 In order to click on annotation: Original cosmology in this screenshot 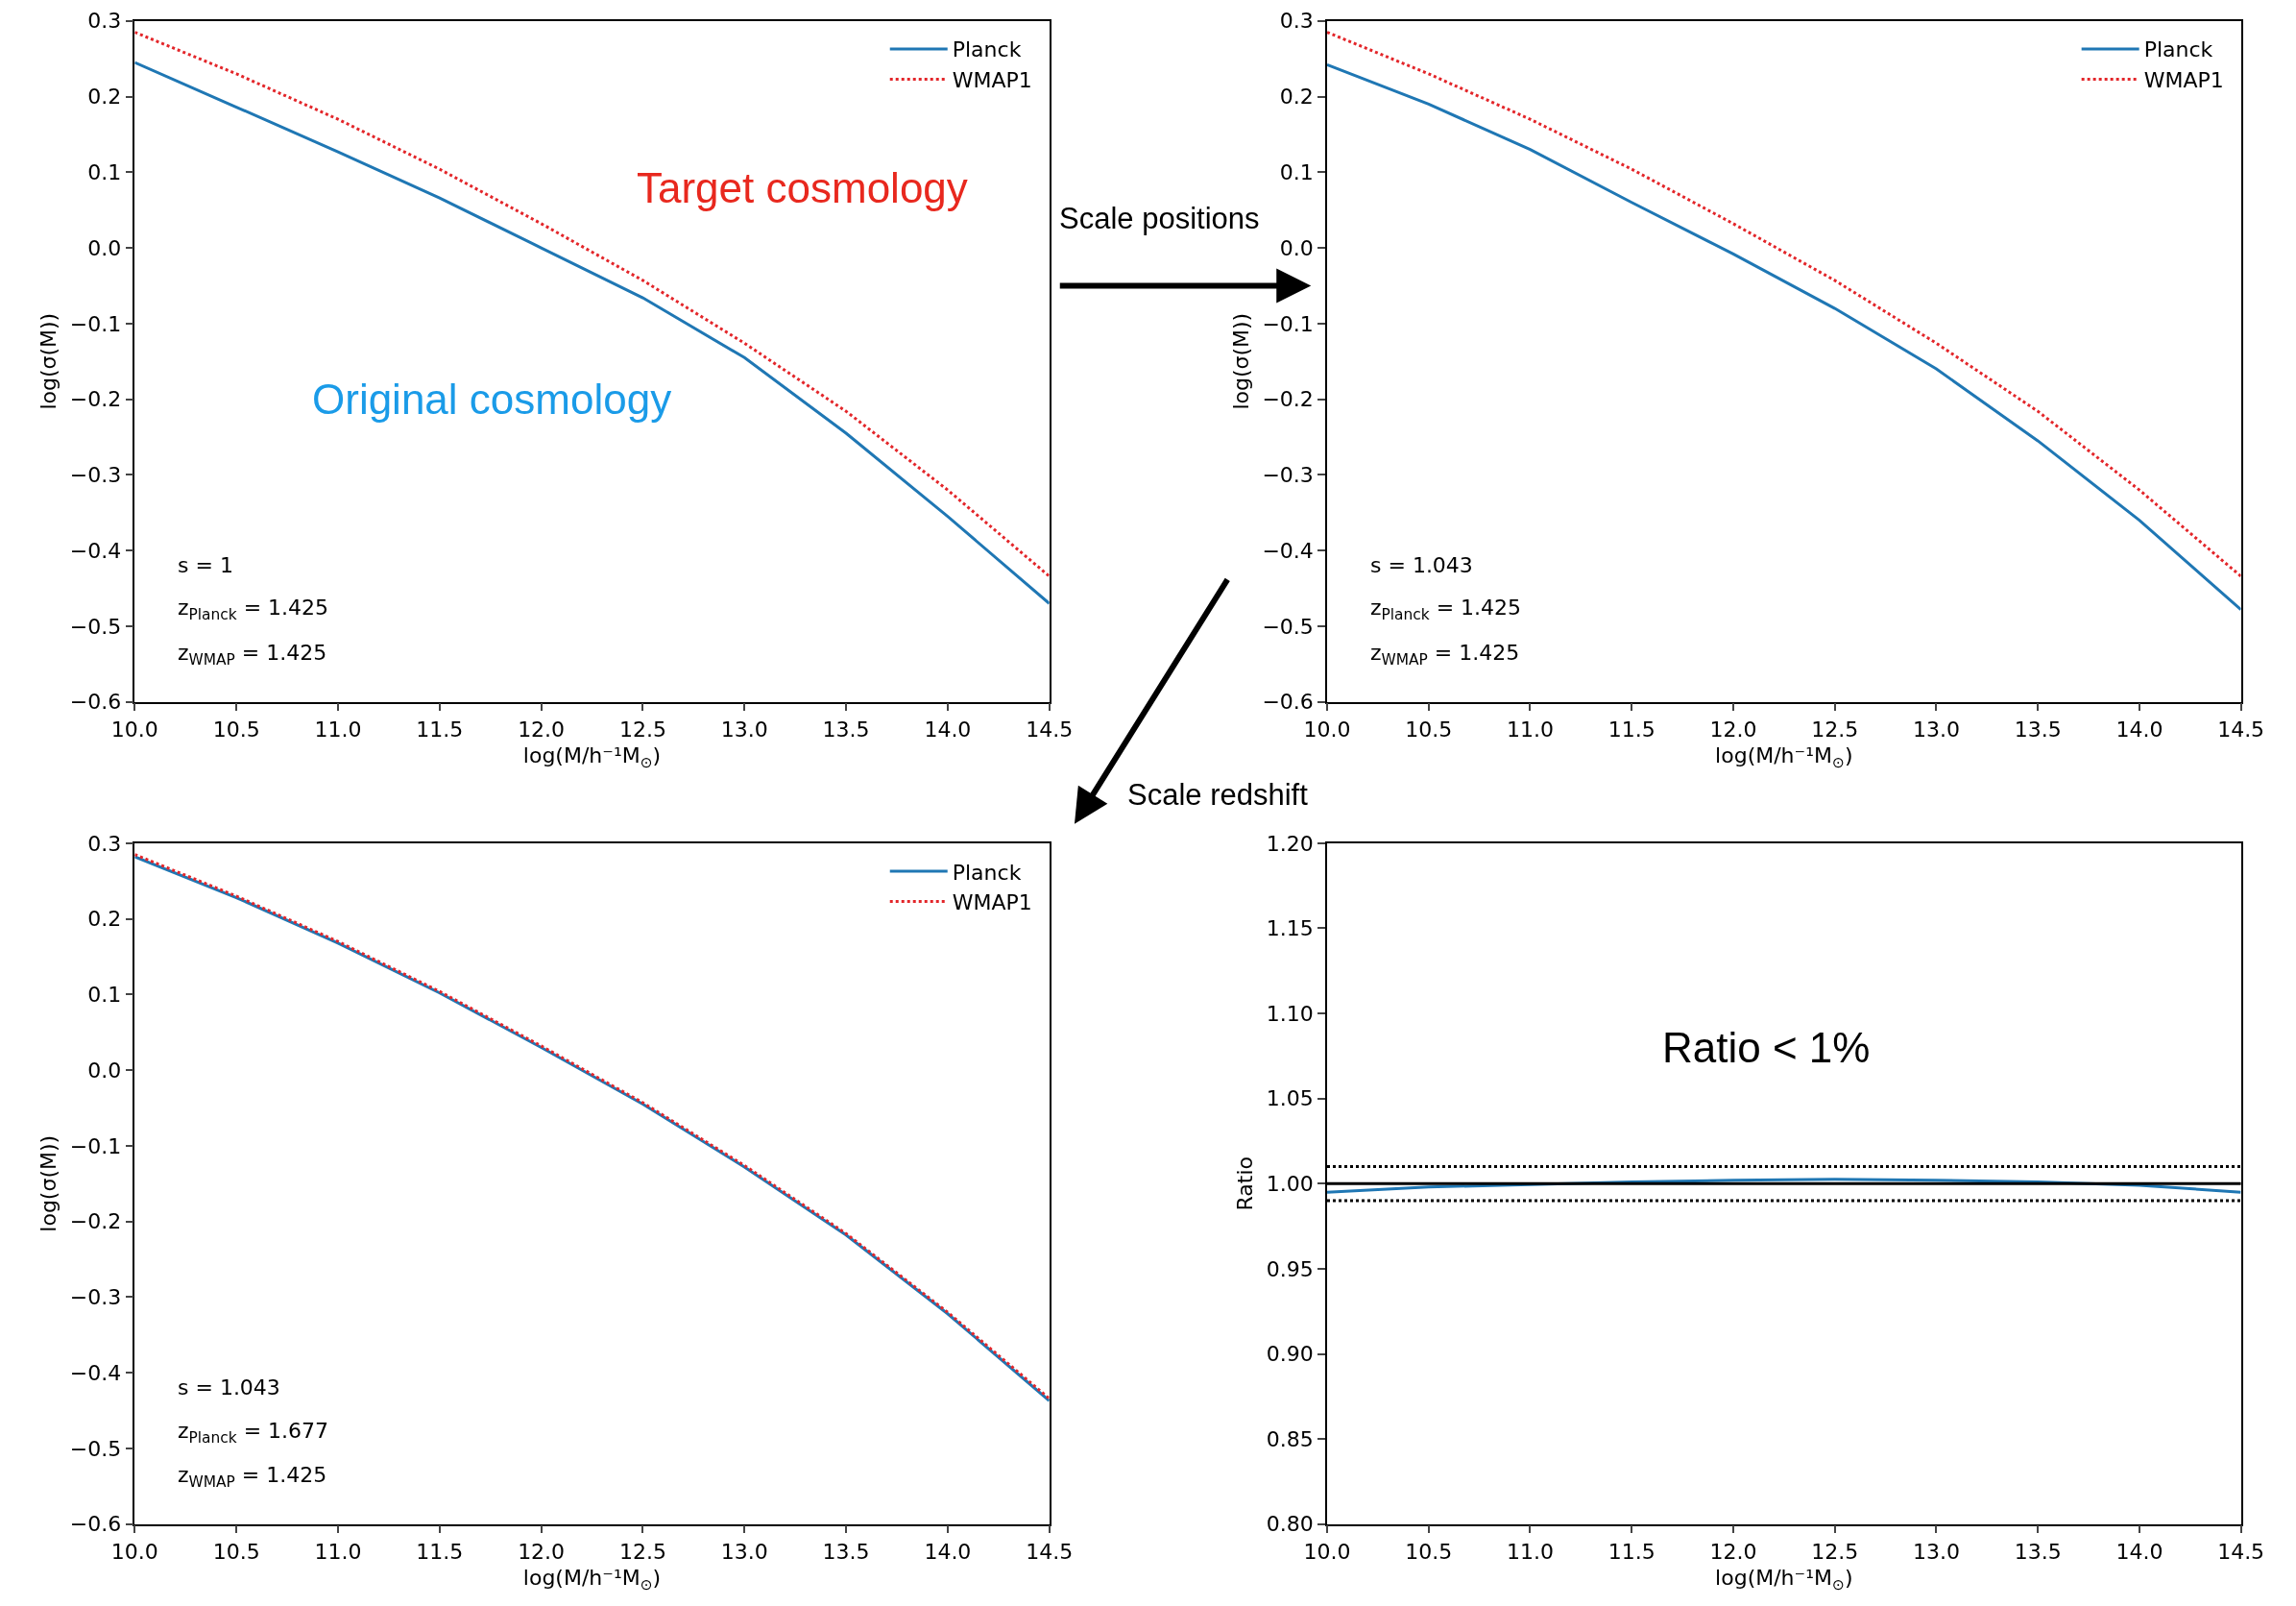, I will do `click(492, 399)`.